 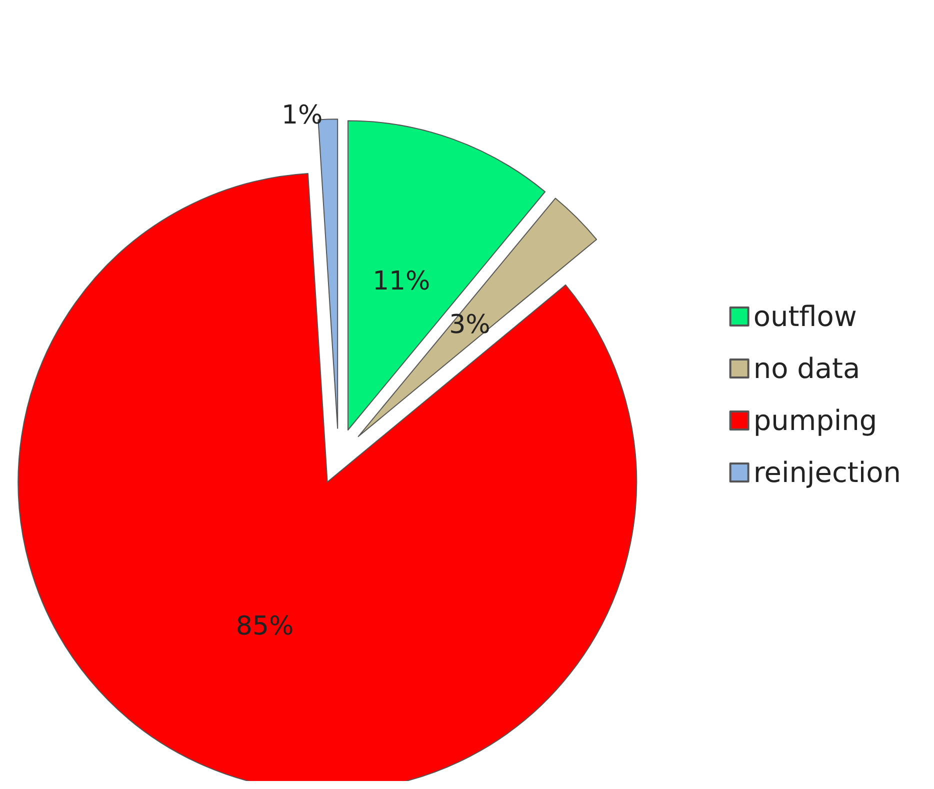 I want to click on legend-label: pumping, so click(x=815, y=420).